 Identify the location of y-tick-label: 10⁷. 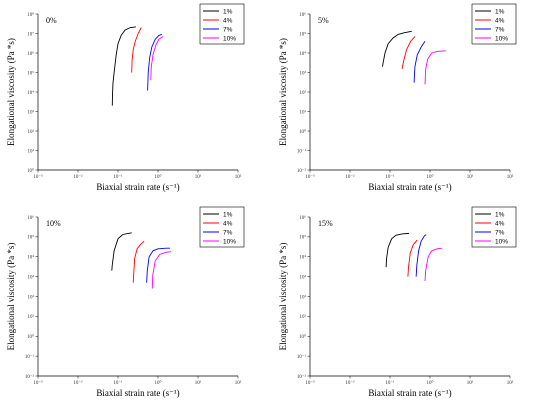
(30, 34).